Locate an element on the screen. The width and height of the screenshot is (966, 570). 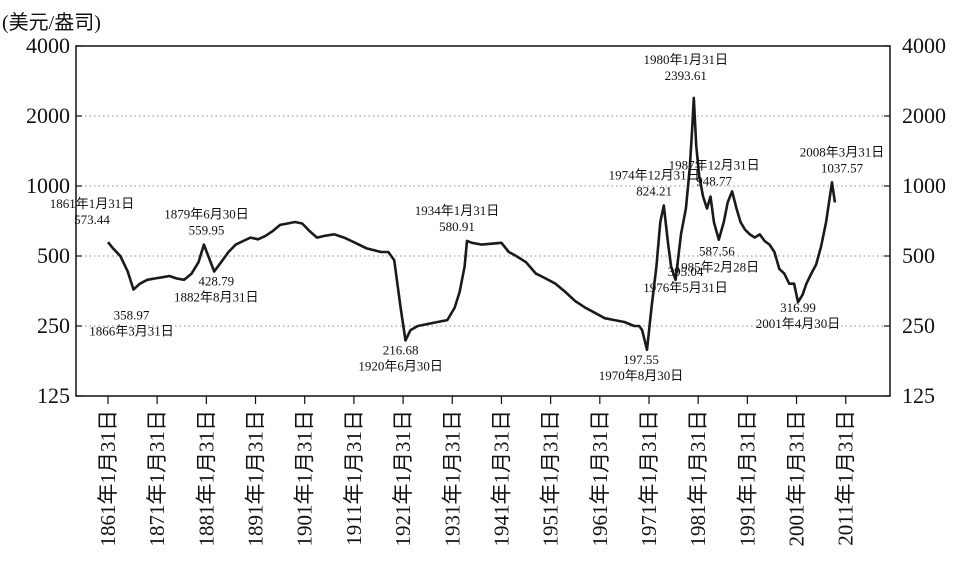
annotation-value: 948.77 is located at coordinates (714, 180).